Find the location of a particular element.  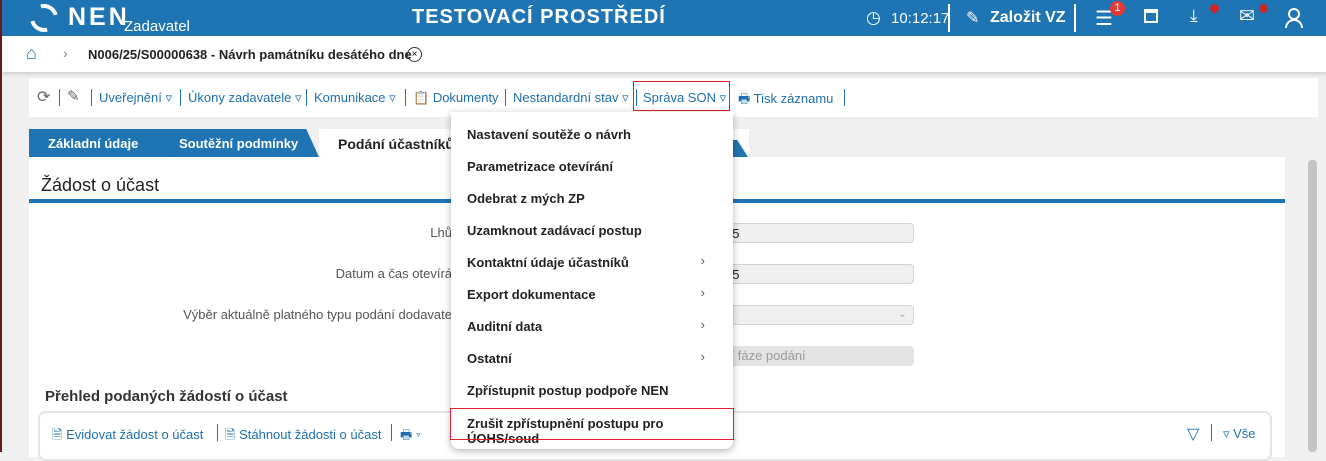

print-menu-button: 🖶 ▿ is located at coordinates (410, 434).